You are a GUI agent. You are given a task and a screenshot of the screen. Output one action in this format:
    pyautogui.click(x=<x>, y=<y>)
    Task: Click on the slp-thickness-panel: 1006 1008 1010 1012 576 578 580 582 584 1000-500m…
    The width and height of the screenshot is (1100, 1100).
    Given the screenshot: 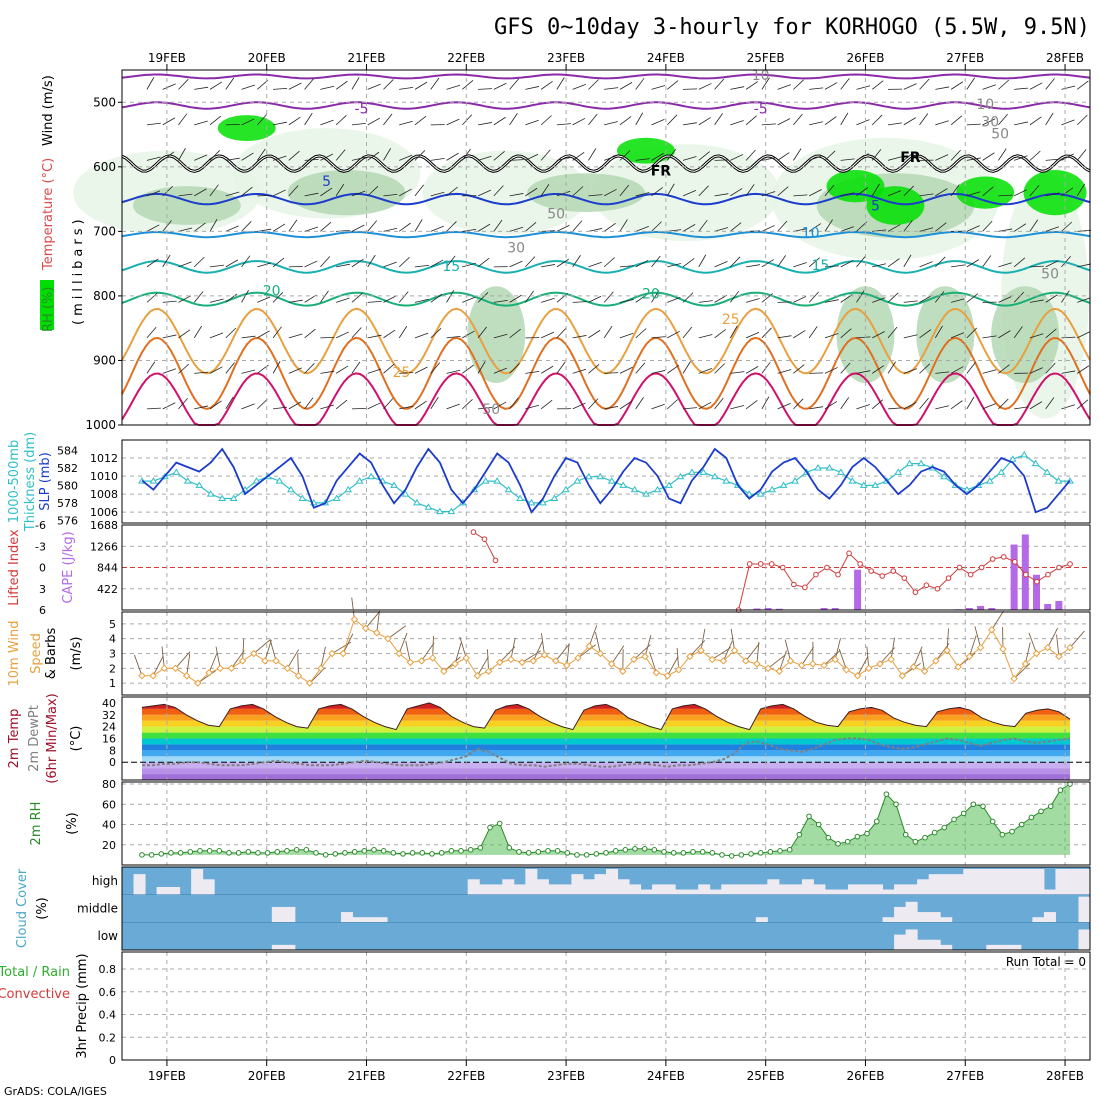 What is the action you would take?
    pyautogui.click(x=549, y=482)
    